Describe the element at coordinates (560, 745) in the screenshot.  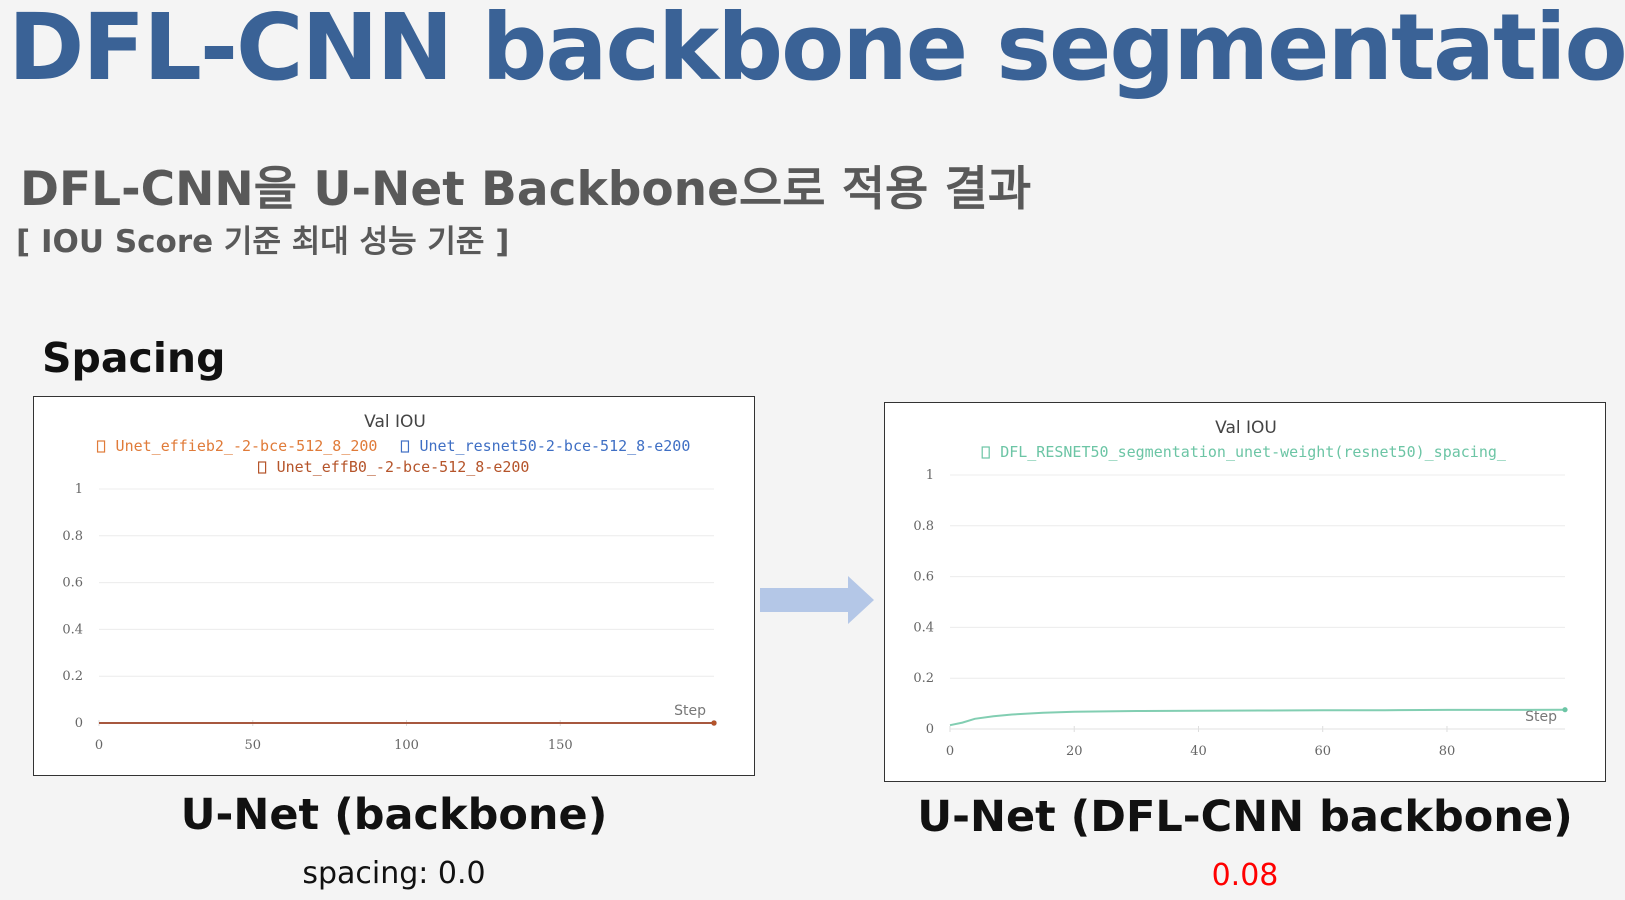
I see `x-tick-label: 150` at that location.